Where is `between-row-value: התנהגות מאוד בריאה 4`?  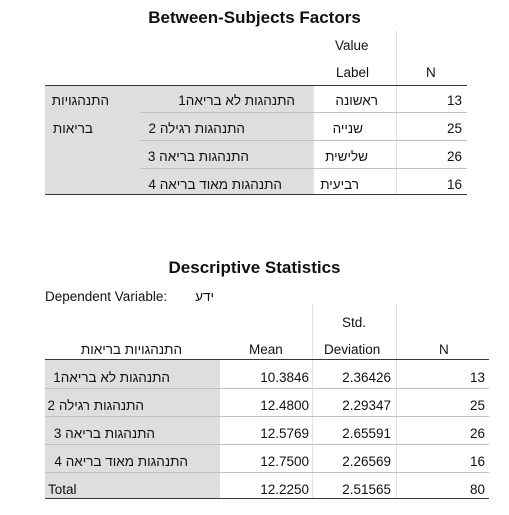
between-row-value: התנהגות מאוד בריאה 4 is located at coordinates (215, 184).